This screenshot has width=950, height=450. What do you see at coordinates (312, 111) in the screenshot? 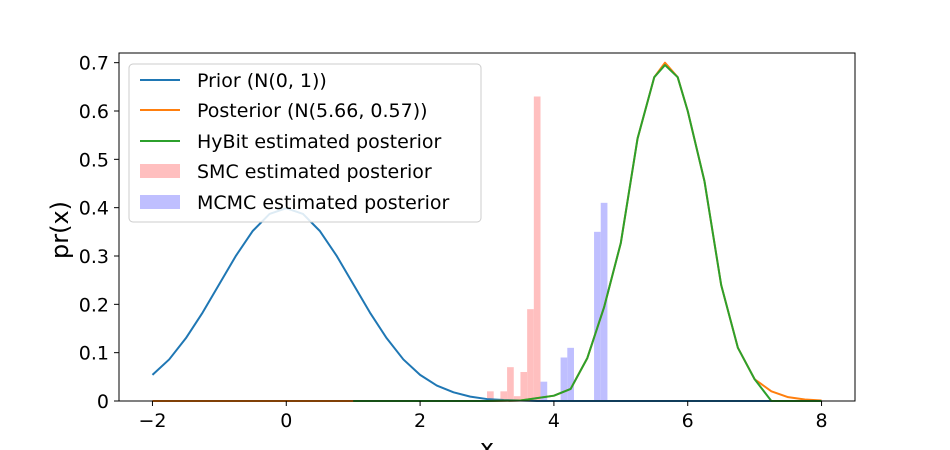
I see `legend-label-posterior: Posterior (N(5.66, 0.57))` at bounding box center [312, 111].